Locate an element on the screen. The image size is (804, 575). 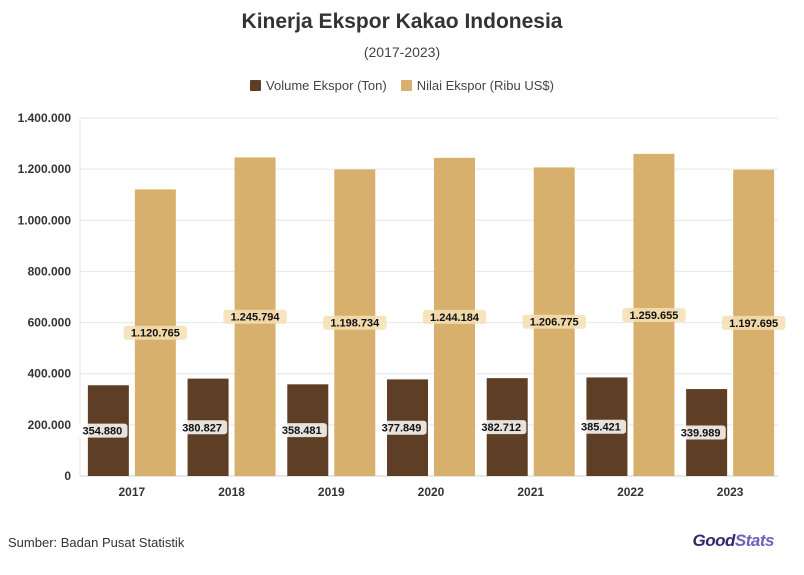
legend-item-nilai: Nilai Ekspor (Ribu US$) is located at coordinates (477, 85).